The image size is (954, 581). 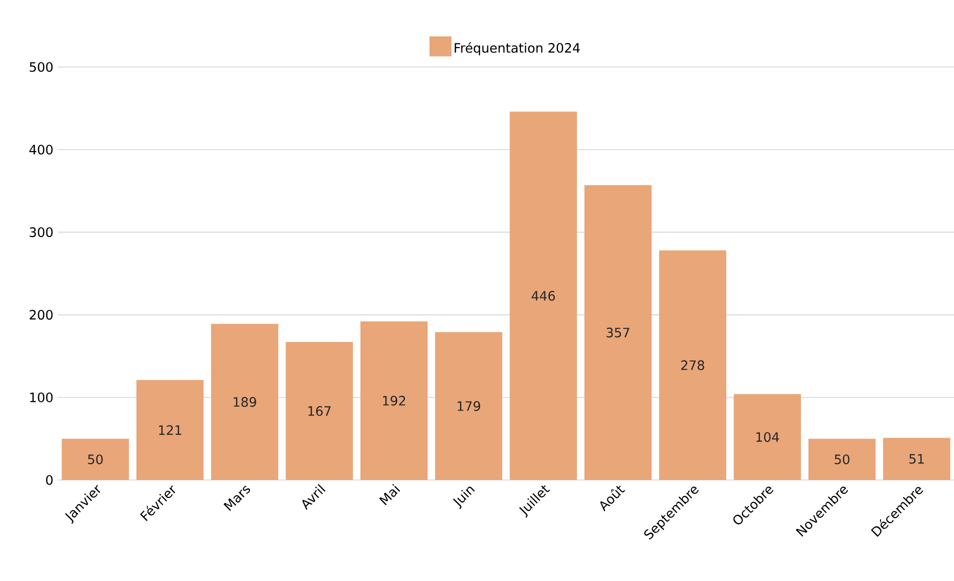 I want to click on data-label: 189, so click(x=245, y=402).